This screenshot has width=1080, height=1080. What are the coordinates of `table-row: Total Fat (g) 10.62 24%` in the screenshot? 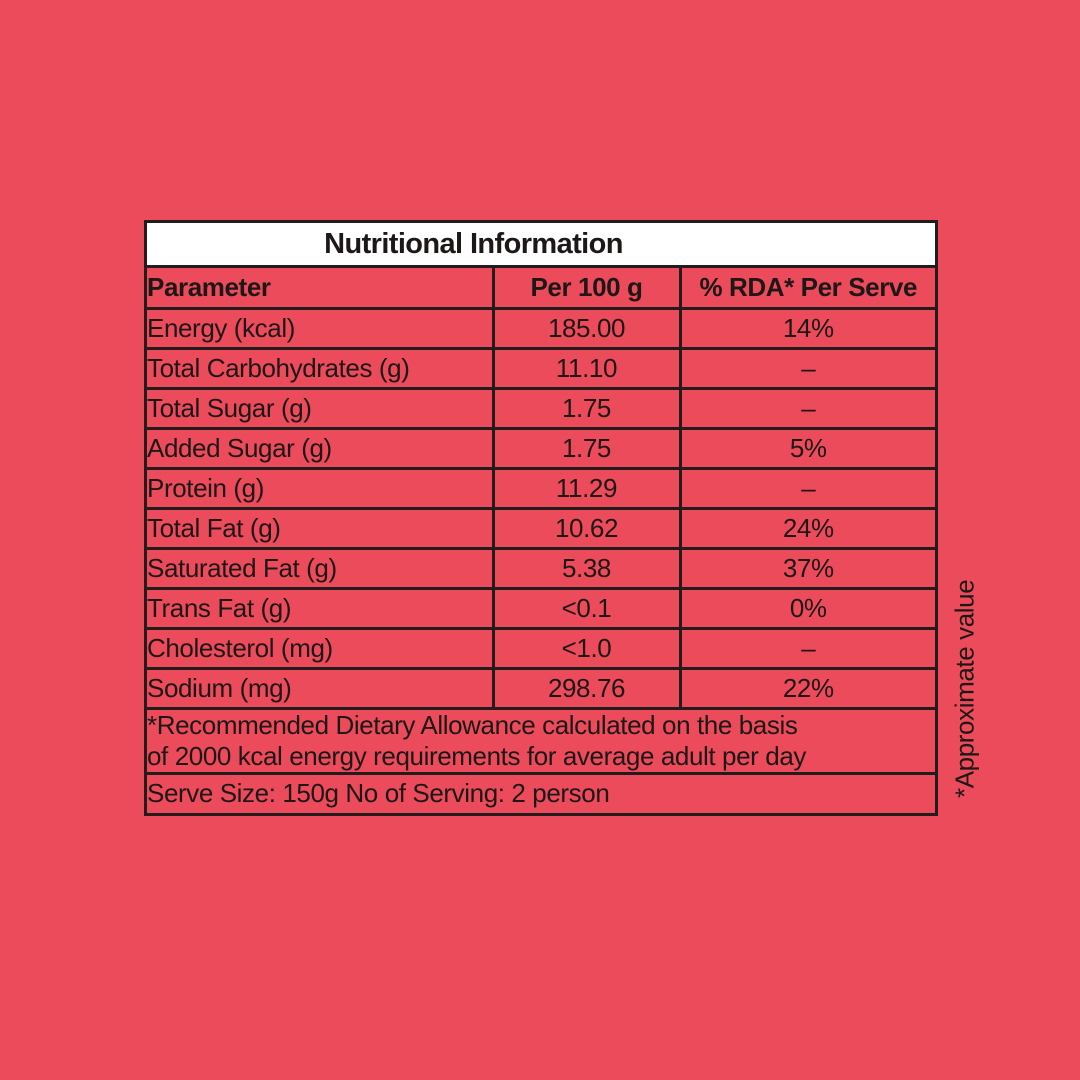 It's located at (541, 528).